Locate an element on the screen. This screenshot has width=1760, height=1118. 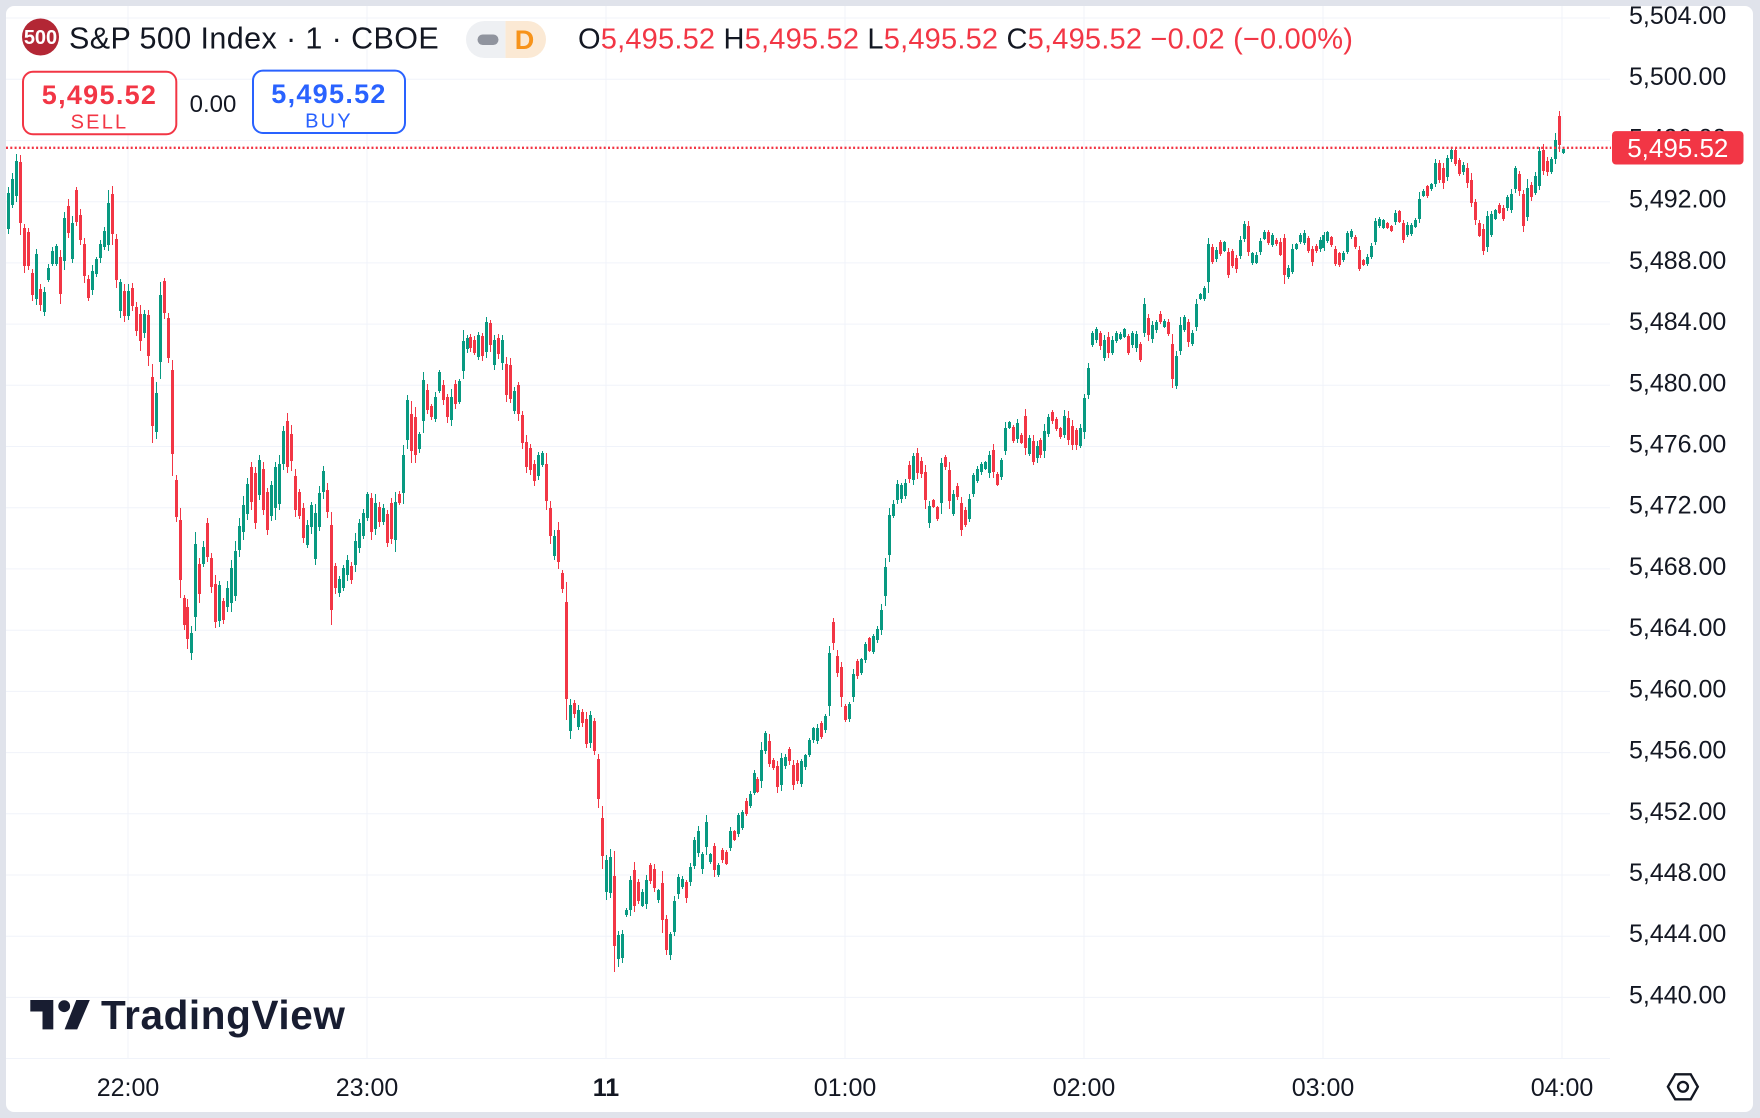
svg-text: 5,448.00 is located at coordinates (1677, 873).